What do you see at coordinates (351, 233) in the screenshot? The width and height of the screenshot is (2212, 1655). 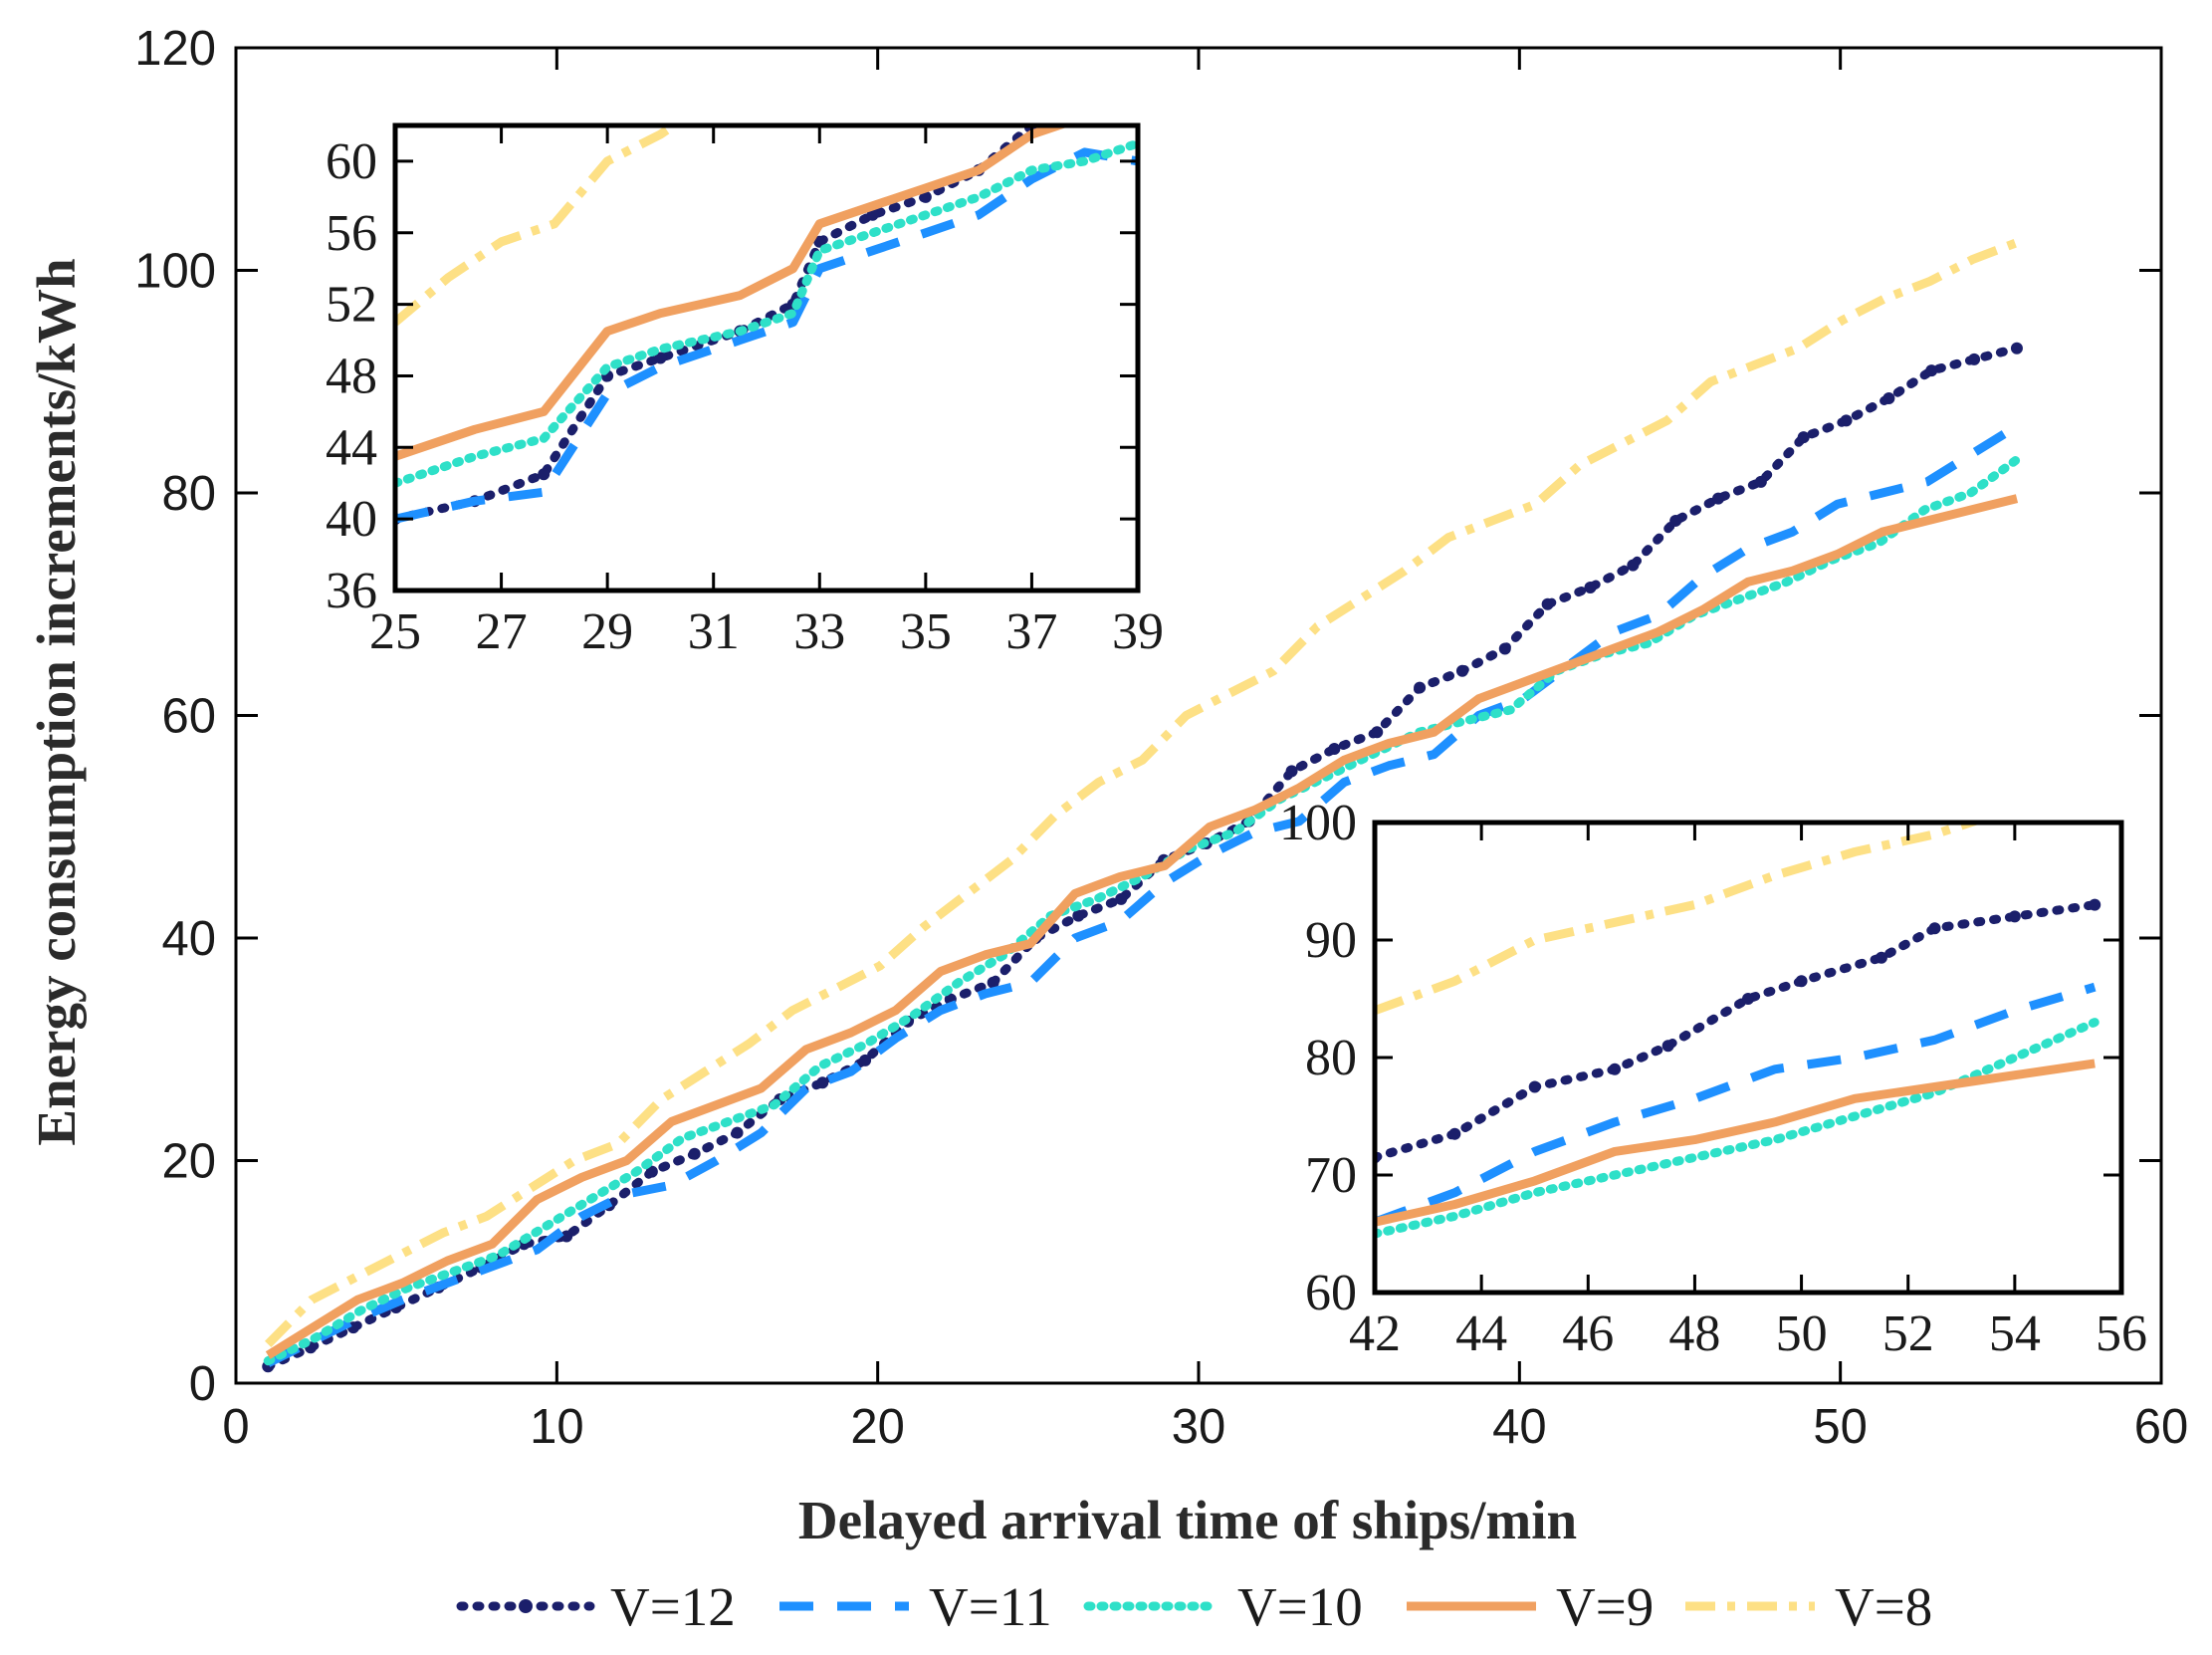 I see `y-tick-label: 56` at bounding box center [351, 233].